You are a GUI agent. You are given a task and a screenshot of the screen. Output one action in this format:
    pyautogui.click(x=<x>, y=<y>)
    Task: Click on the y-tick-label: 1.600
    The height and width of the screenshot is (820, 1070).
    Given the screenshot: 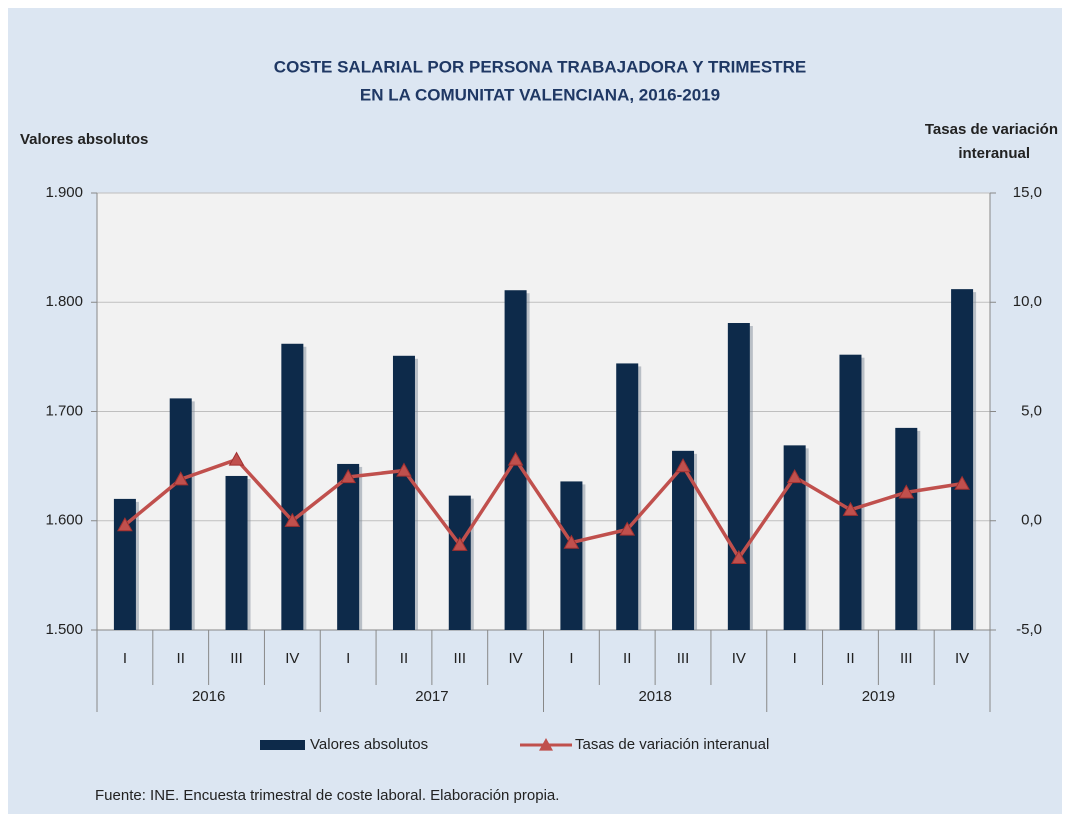 What is the action you would take?
    pyautogui.click(x=64, y=520)
    